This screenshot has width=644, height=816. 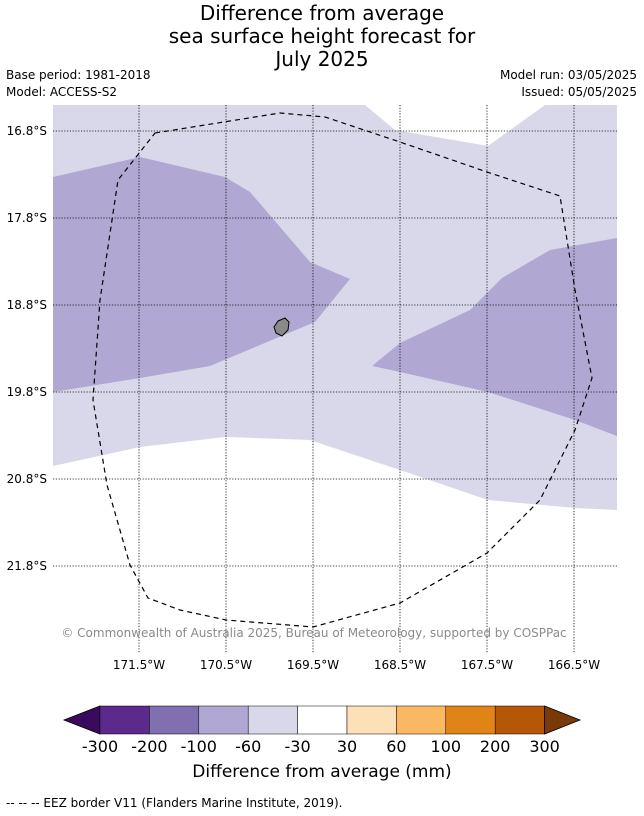 I want to click on colorbar-tick: -30, so click(x=298, y=746).